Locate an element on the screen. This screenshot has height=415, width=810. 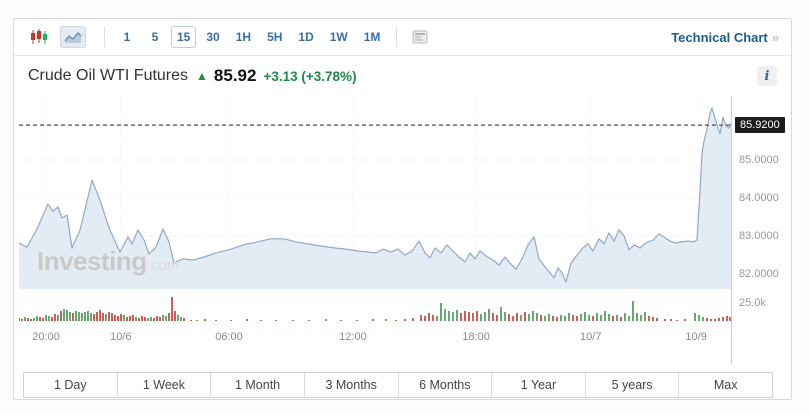
interval-5: 5 is located at coordinates (155, 37).